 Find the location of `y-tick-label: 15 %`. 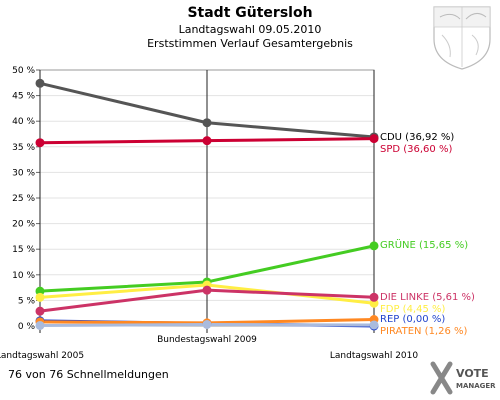

y-tick-label: 15 % is located at coordinates (23, 250).